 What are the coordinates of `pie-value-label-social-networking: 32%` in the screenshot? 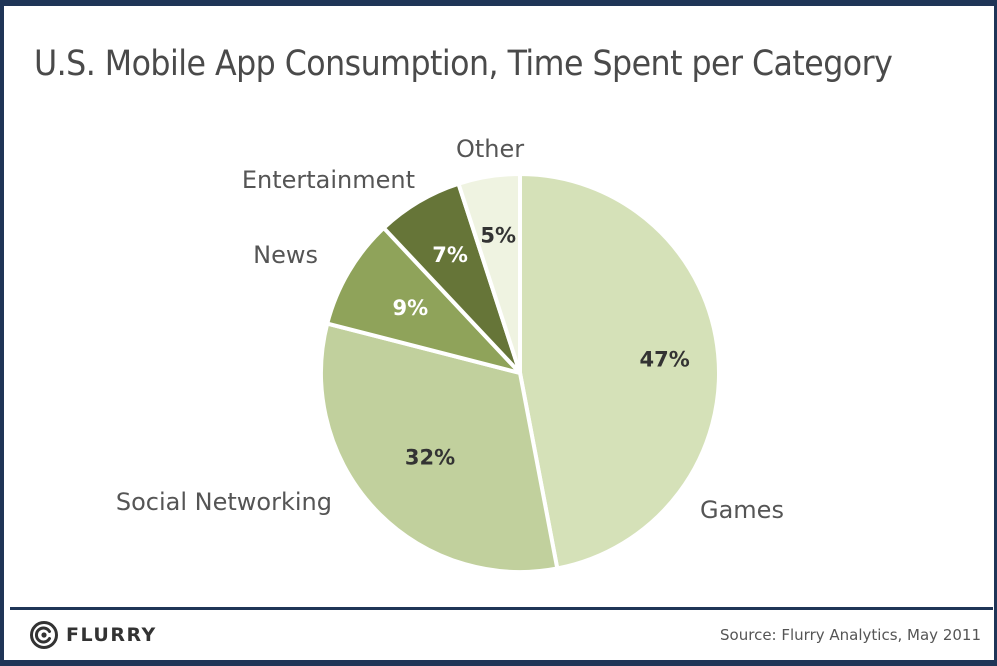 It's located at (430, 457).